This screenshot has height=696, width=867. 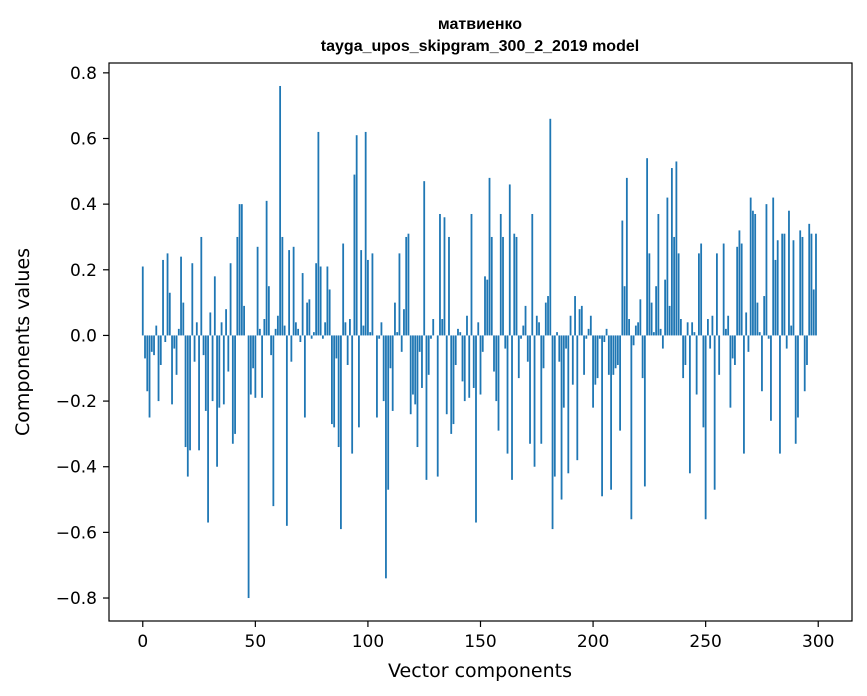 I want to click on x-axis-label: Vector components, so click(x=480, y=671).